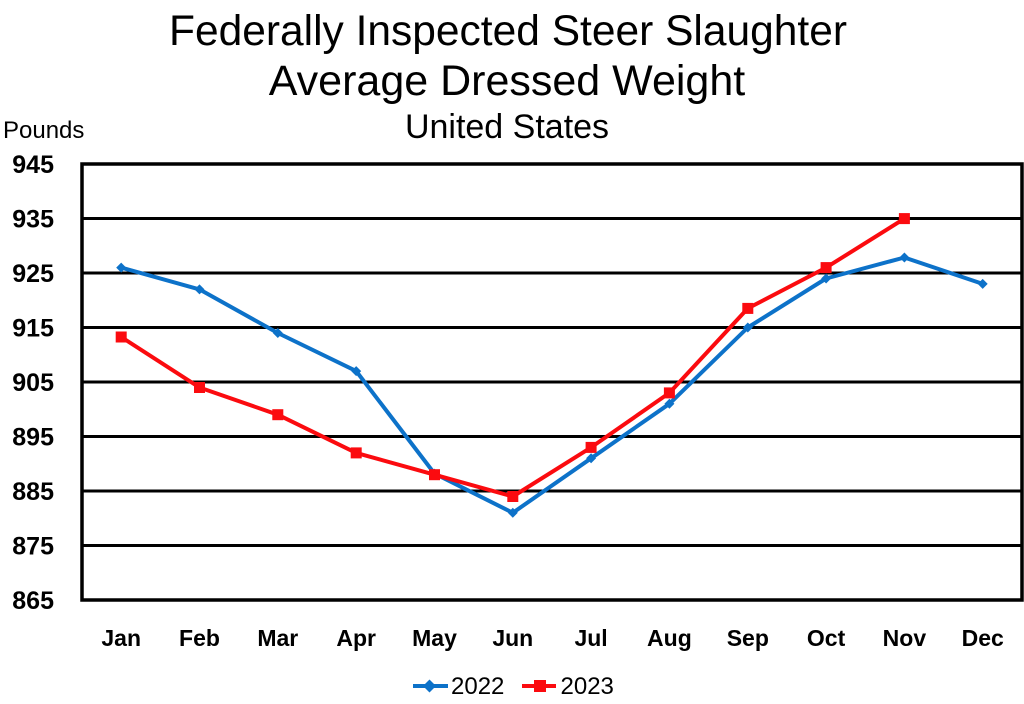  Describe the element at coordinates (33, 383) in the screenshot. I see `svg-text: 905` at that location.